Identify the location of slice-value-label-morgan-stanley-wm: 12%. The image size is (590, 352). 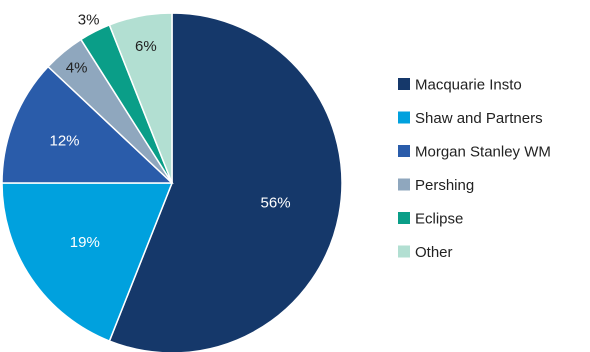
(65, 140).